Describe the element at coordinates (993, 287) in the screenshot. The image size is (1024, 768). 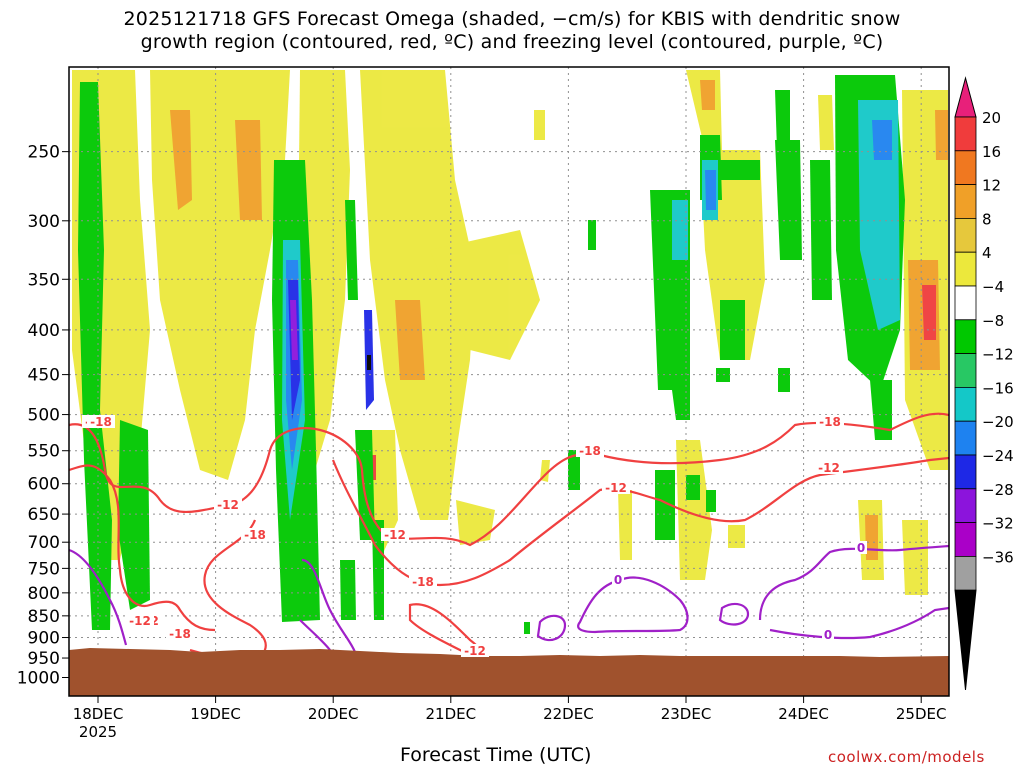
I see `colorbar-label: −4` at that location.